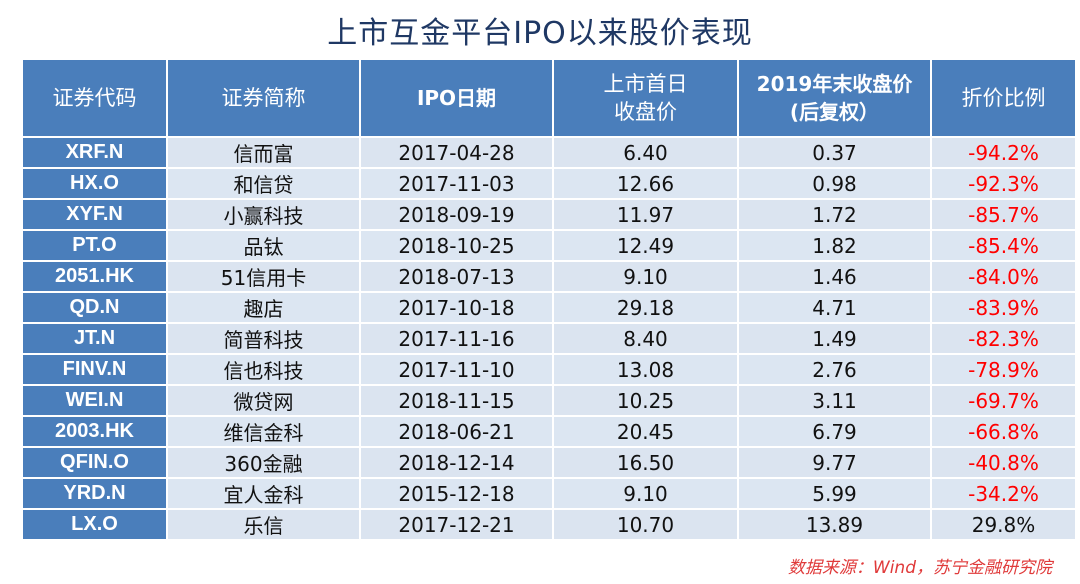  What do you see at coordinates (94, 462) in the screenshot?
I see `code-cell: QFIN.O` at bounding box center [94, 462].